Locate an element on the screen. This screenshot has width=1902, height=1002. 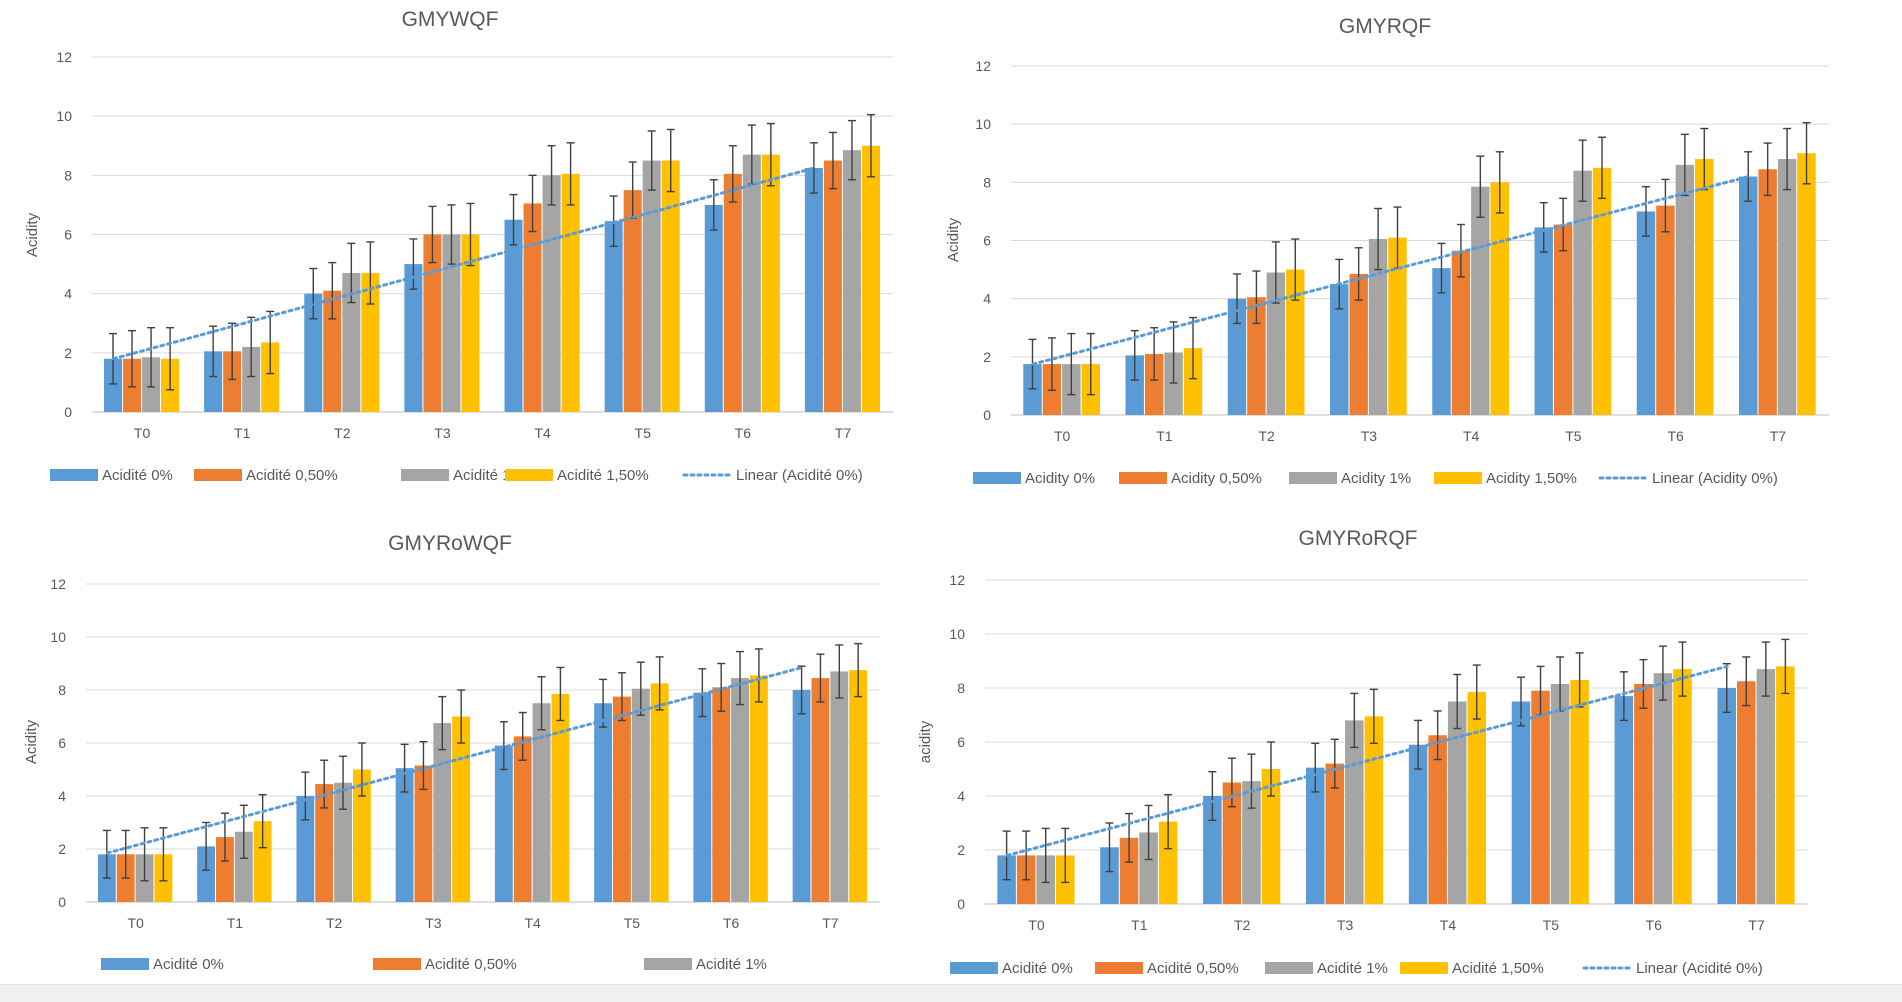
bar-T3-s3 is located at coordinates (1374, 810).